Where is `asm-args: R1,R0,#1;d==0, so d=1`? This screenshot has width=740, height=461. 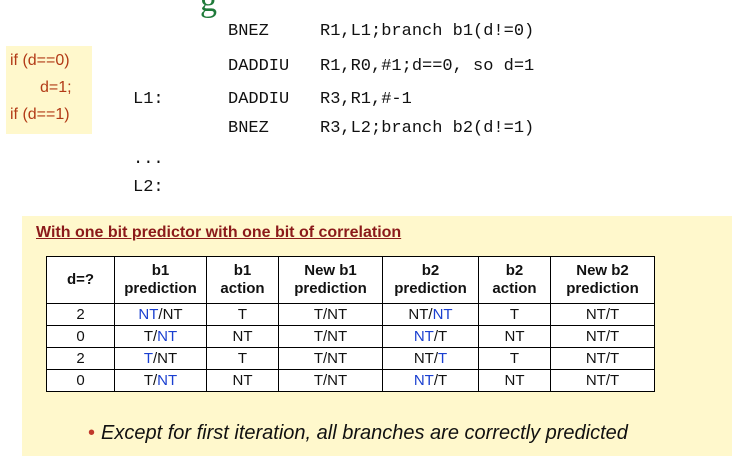
asm-args: R1,R0,#1;d==0, so d=1 is located at coordinates (427, 66).